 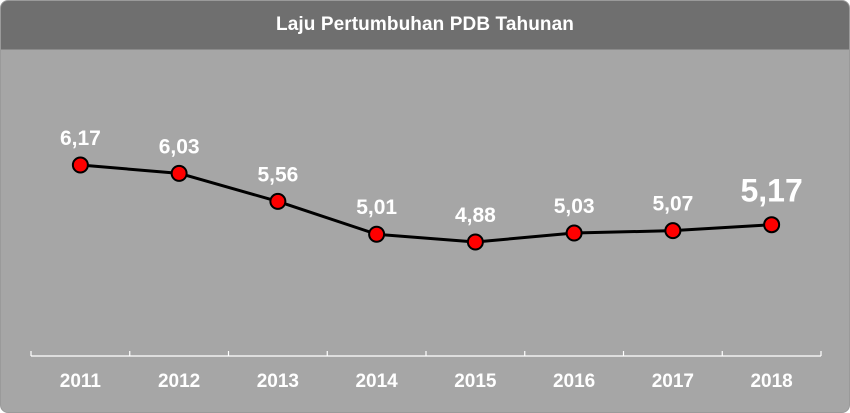 I want to click on x-tick-label: 2018, so click(x=771, y=381).